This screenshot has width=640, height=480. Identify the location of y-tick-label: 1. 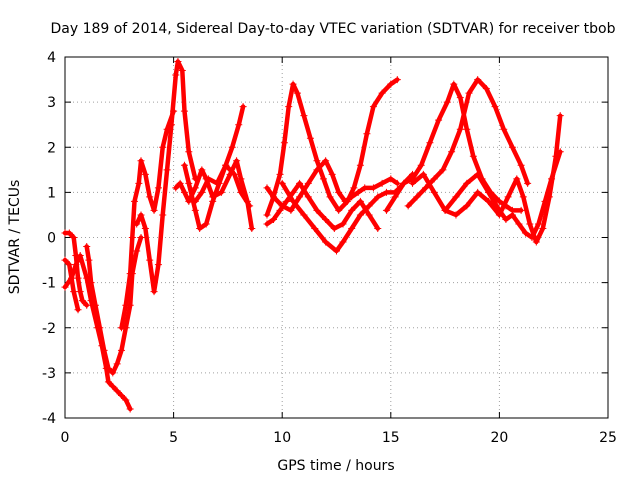
(51, 193).